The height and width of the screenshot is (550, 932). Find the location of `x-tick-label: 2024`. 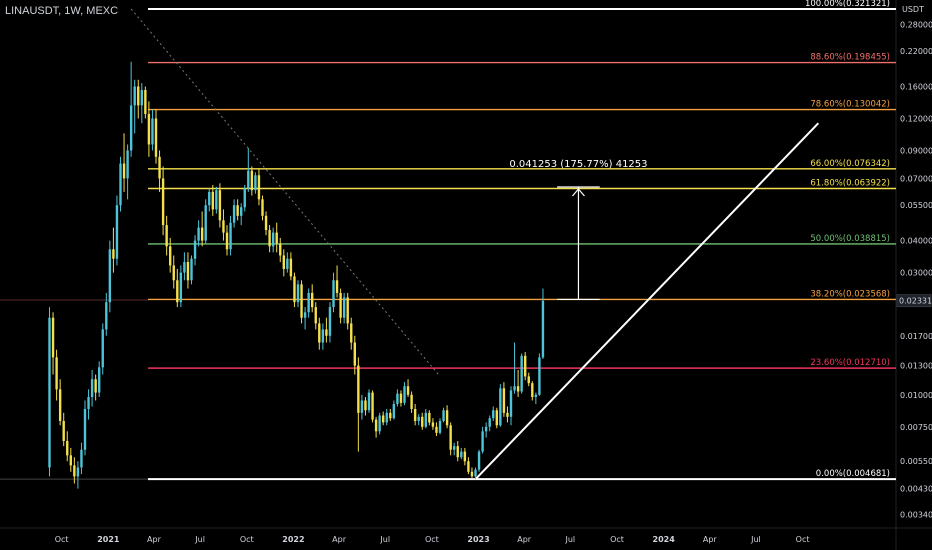

x-tick-label: 2024 is located at coordinates (664, 539).